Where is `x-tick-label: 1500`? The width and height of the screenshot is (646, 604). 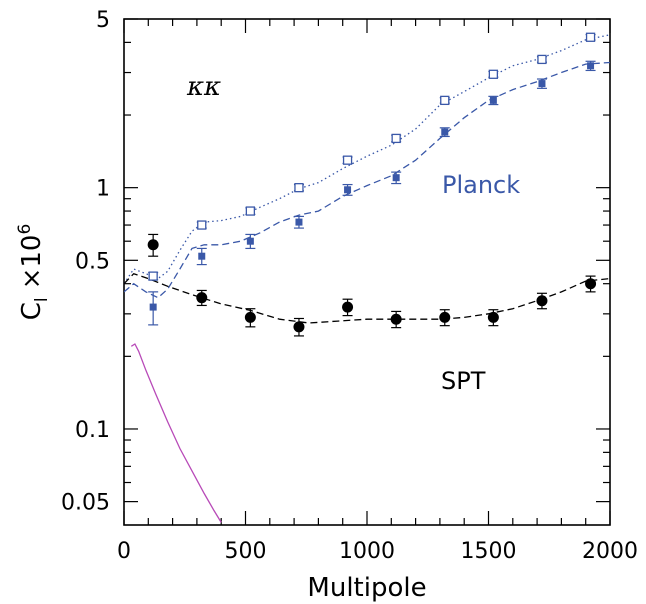
x-tick-label: 1500 is located at coordinates (489, 551).